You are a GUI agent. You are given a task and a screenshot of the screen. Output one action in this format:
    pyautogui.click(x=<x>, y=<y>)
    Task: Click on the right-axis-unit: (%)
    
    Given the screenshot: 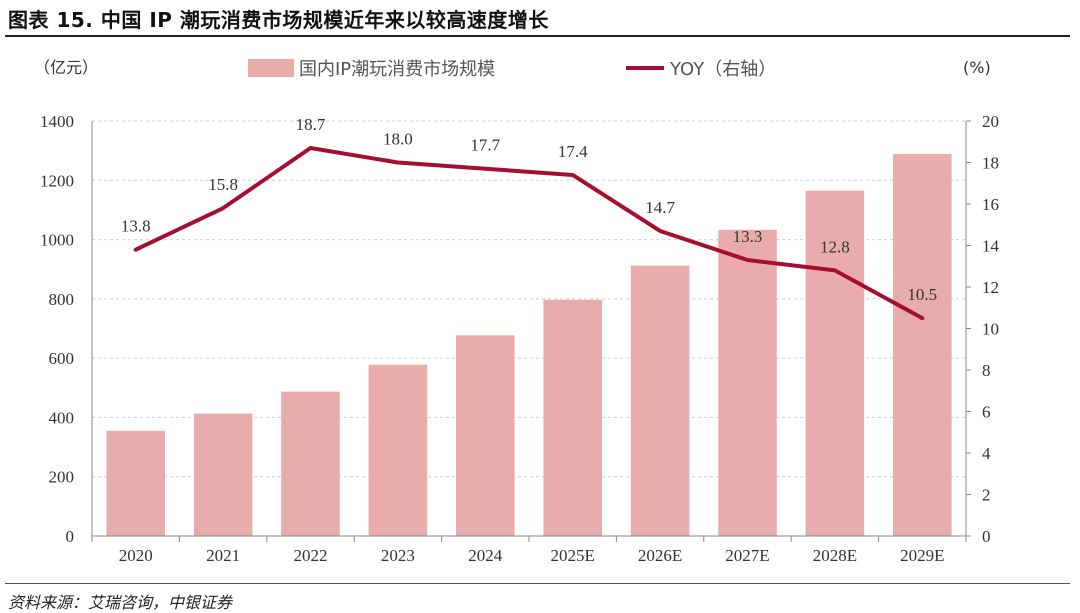 What is the action you would take?
    pyautogui.click(x=977, y=67)
    